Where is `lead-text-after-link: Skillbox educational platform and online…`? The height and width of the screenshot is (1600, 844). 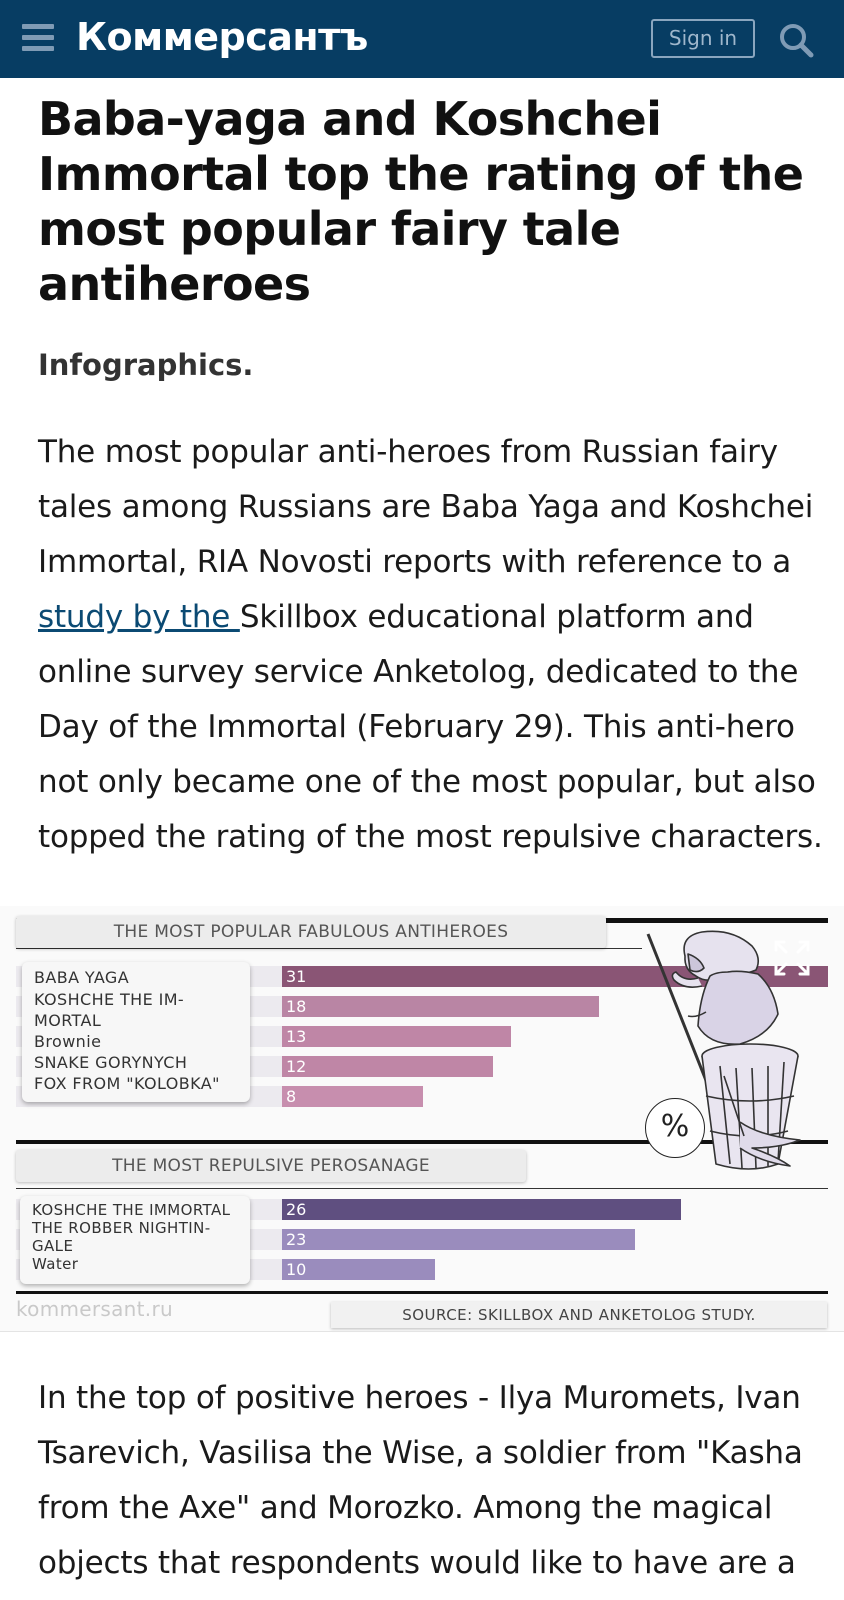
lead-text-after-link: Skillbox educational platform and online… is located at coordinates (430, 727).